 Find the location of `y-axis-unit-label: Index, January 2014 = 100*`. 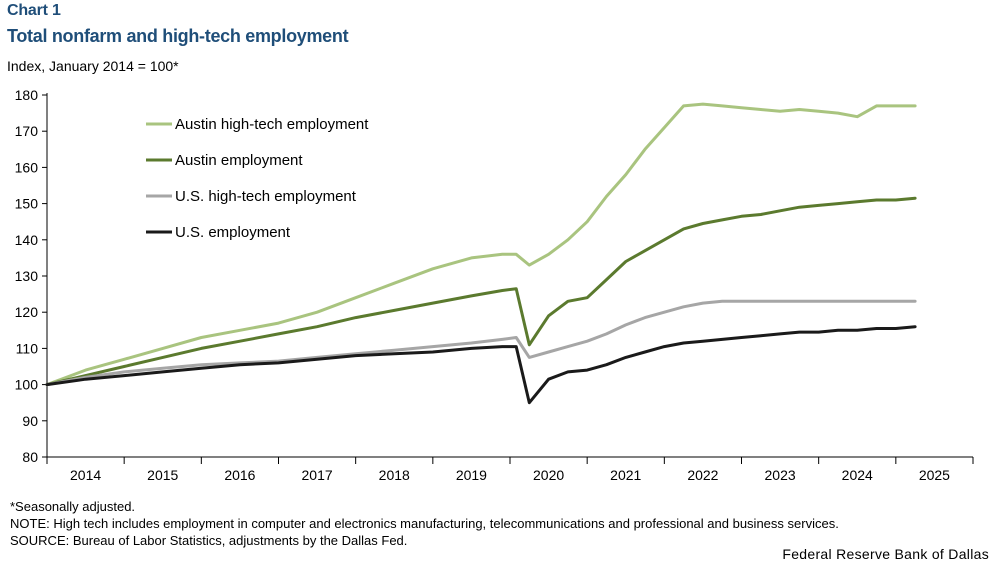

y-axis-unit-label: Index, January 2014 = 100* is located at coordinates (93, 66).